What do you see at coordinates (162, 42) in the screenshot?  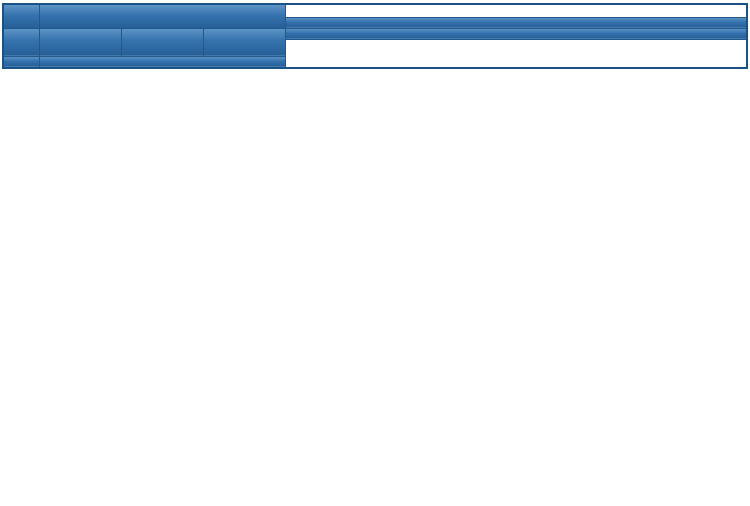 I see `col-header-sf` at bounding box center [162, 42].